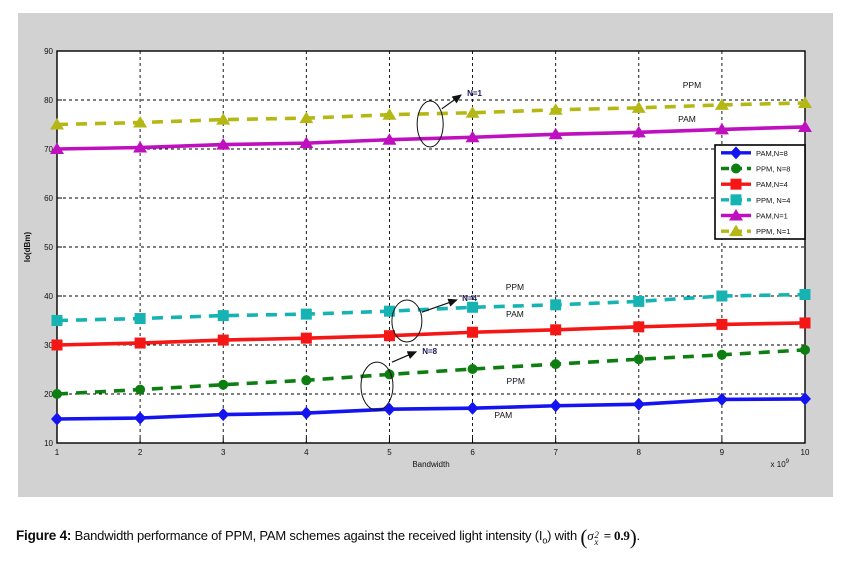 The width and height of the screenshot is (864, 568). Describe the element at coordinates (584, 537) in the screenshot. I see `formula-open-paren: (` at that location.